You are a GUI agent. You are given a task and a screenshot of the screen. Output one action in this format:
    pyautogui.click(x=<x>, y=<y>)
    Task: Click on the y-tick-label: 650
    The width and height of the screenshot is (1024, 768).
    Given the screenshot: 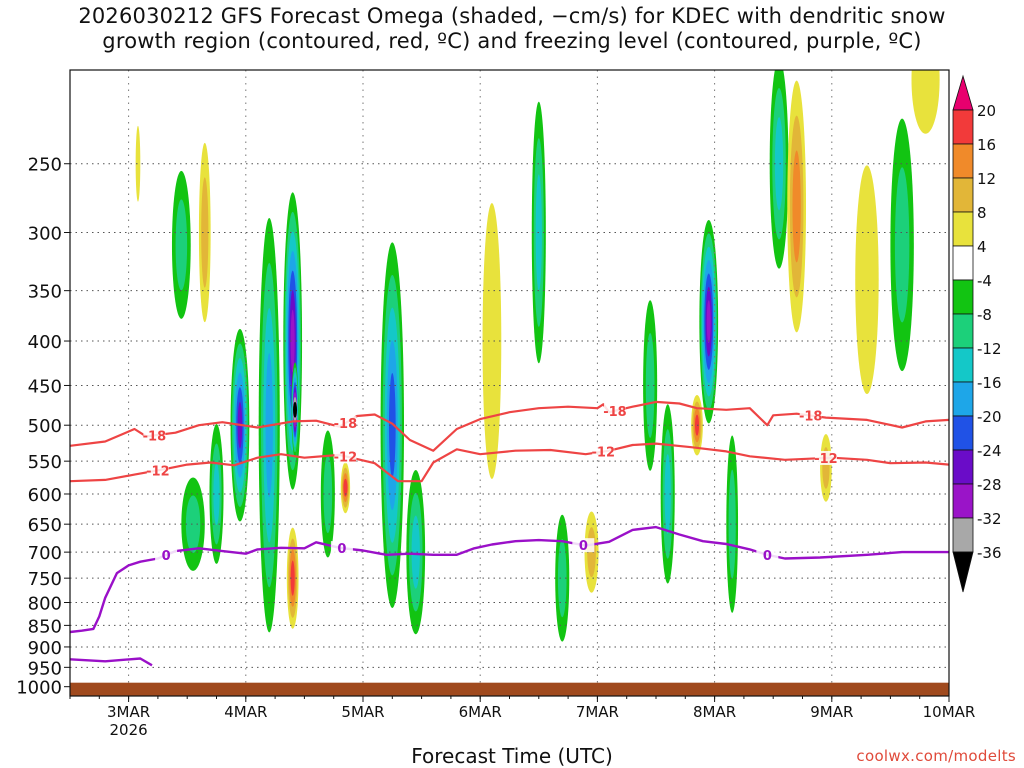 What is the action you would take?
    pyautogui.click(x=45, y=525)
    